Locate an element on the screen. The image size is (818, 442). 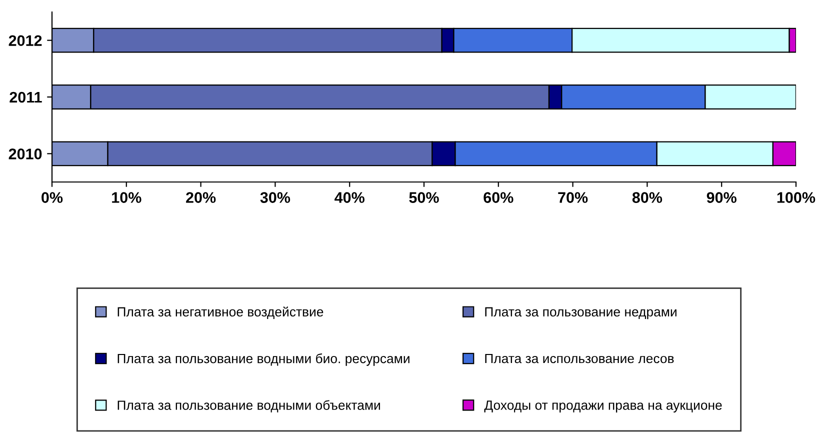
x-tick-label: 40% is located at coordinates (349, 197).